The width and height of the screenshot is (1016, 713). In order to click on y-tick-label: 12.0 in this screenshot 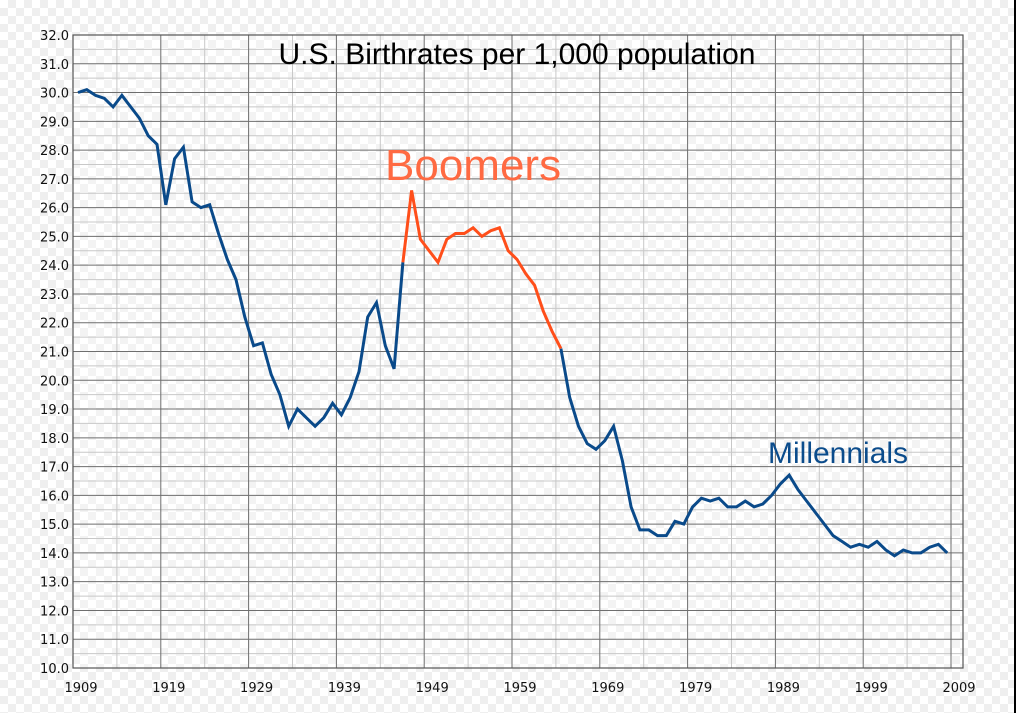, I will do `click(54, 611)`.